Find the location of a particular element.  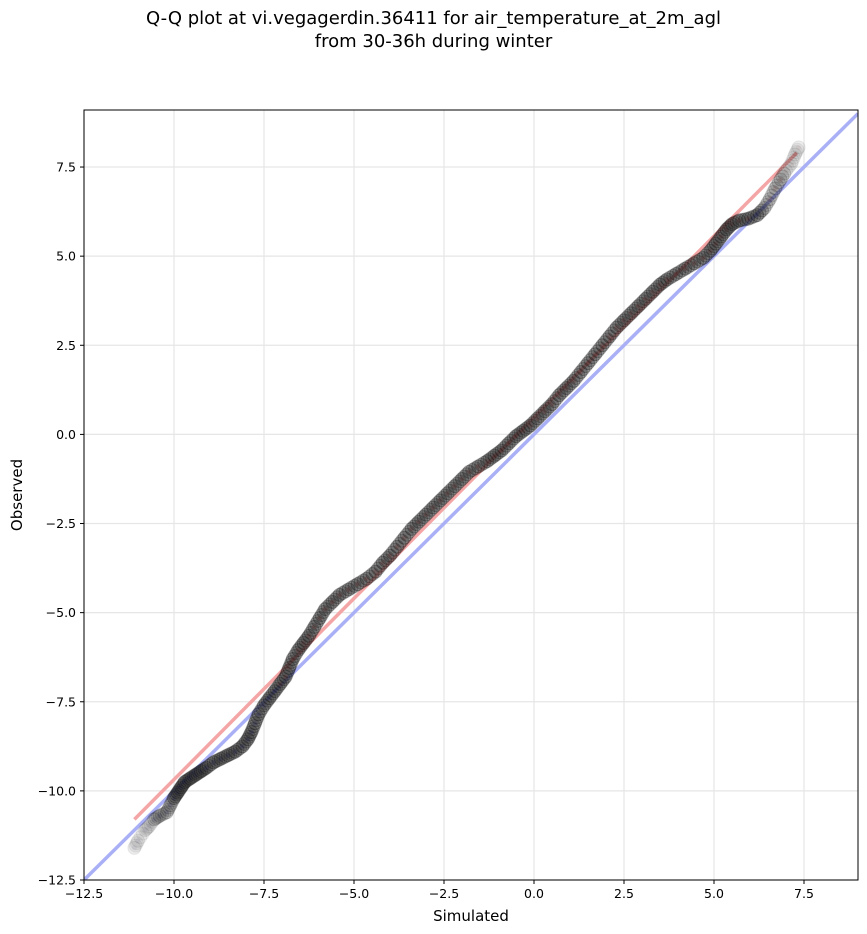

y-tick-label: −10.0 is located at coordinates (57, 790).